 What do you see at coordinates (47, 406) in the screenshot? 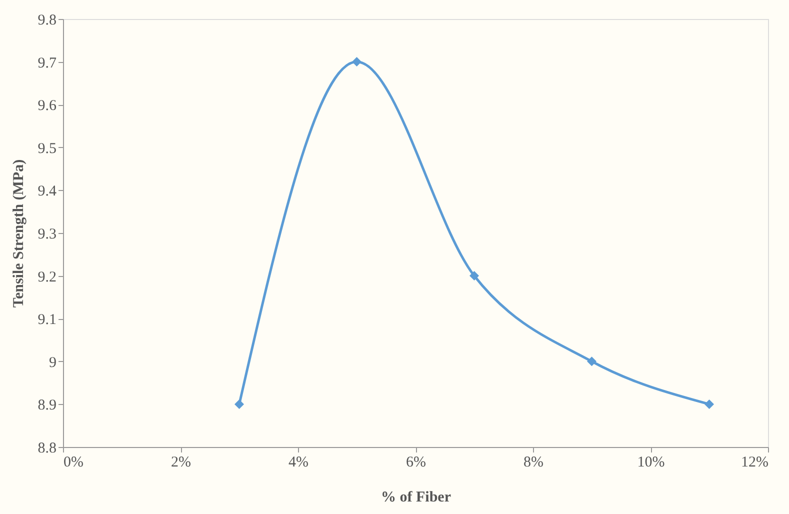
I see `y-tick-label: 8.9` at bounding box center [47, 406].